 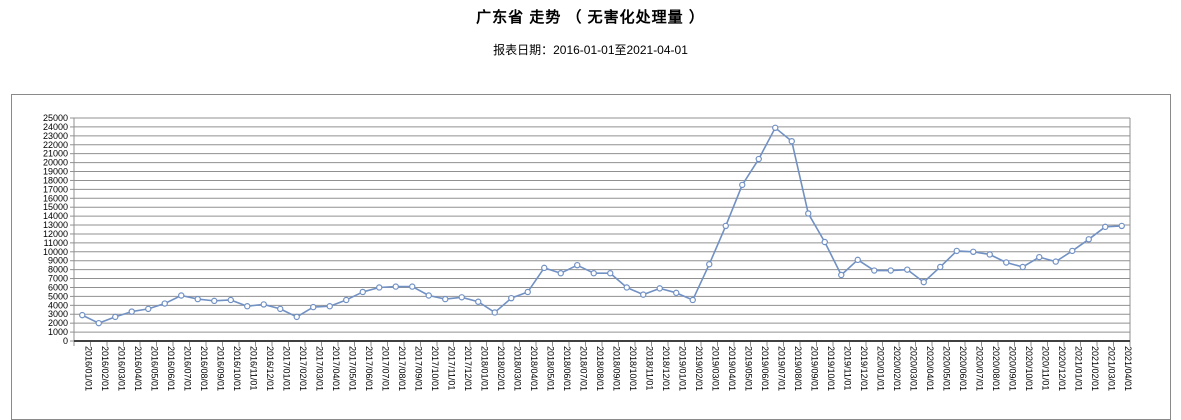 What do you see at coordinates (138, 368) in the screenshot?
I see `x-tick-label: 2016/04/01` at bounding box center [138, 368].